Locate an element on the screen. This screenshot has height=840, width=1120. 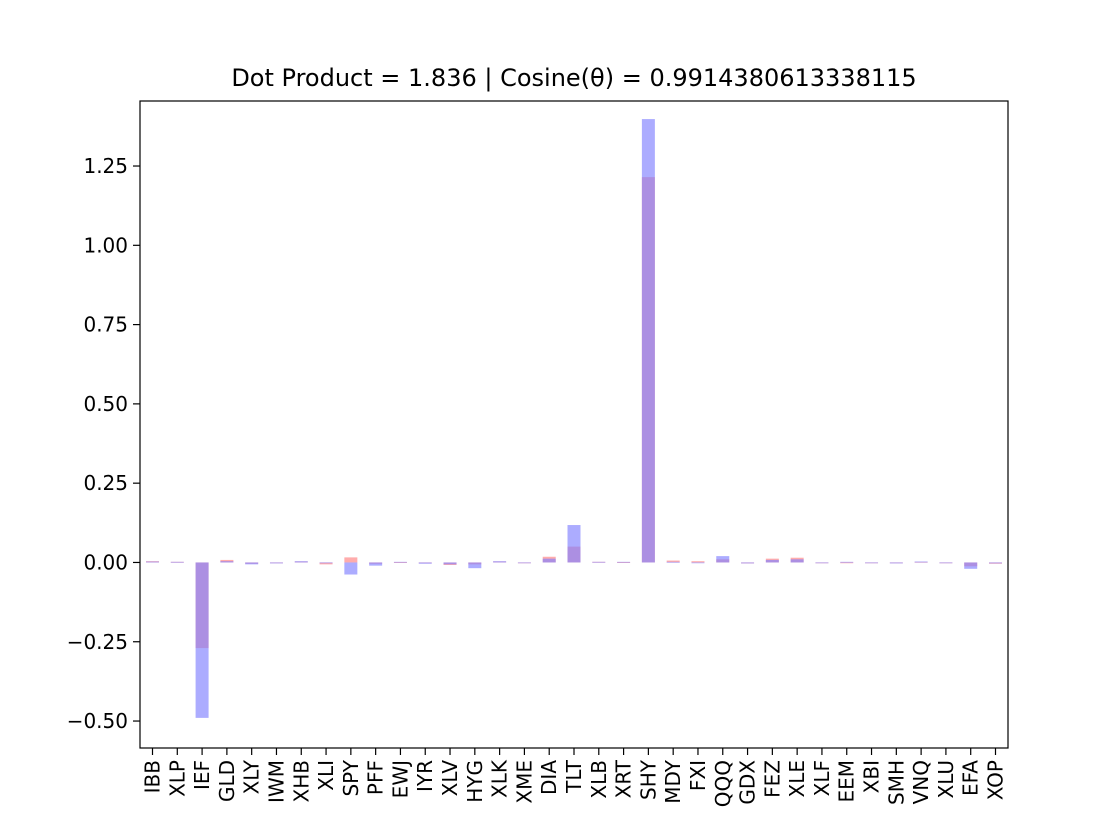
x-tick-label-xlb: XLB is located at coordinates (599, 779).